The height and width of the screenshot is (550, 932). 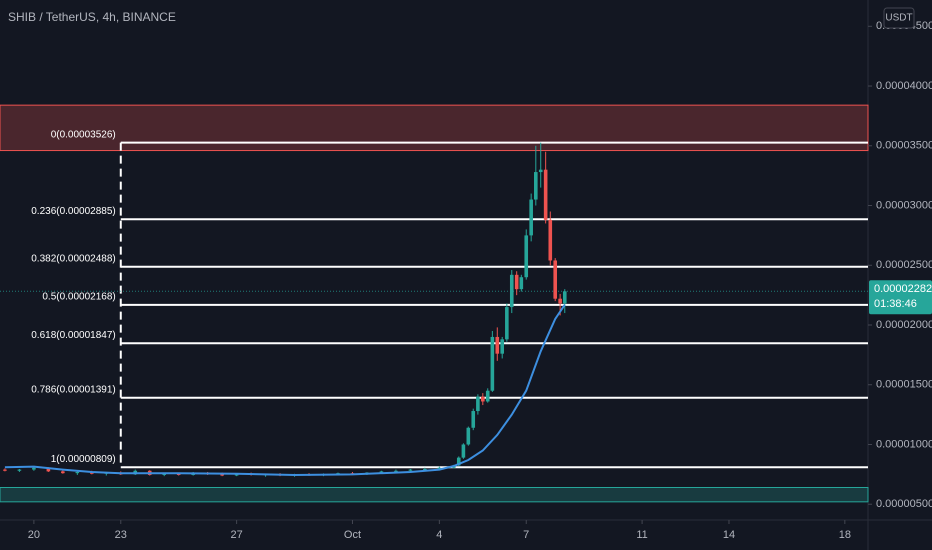 What do you see at coordinates (845, 535) in the screenshot?
I see `x-tick-label: 18` at bounding box center [845, 535].